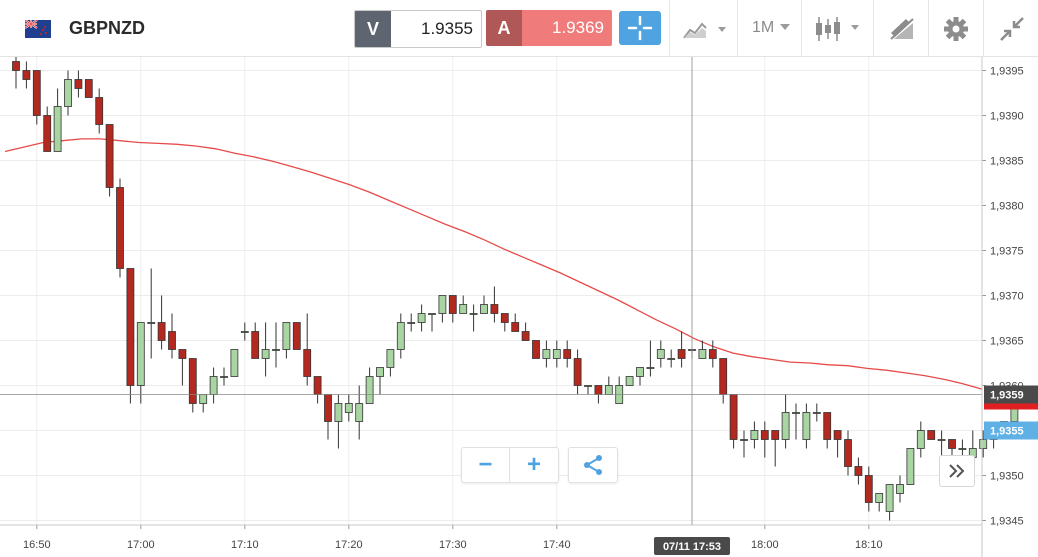 The height and width of the screenshot is (557, 1038). What do you see at coordinates (533, 464) in the screenshot?
I see `zoom-in-button: +` at bounding box center [533, 464].